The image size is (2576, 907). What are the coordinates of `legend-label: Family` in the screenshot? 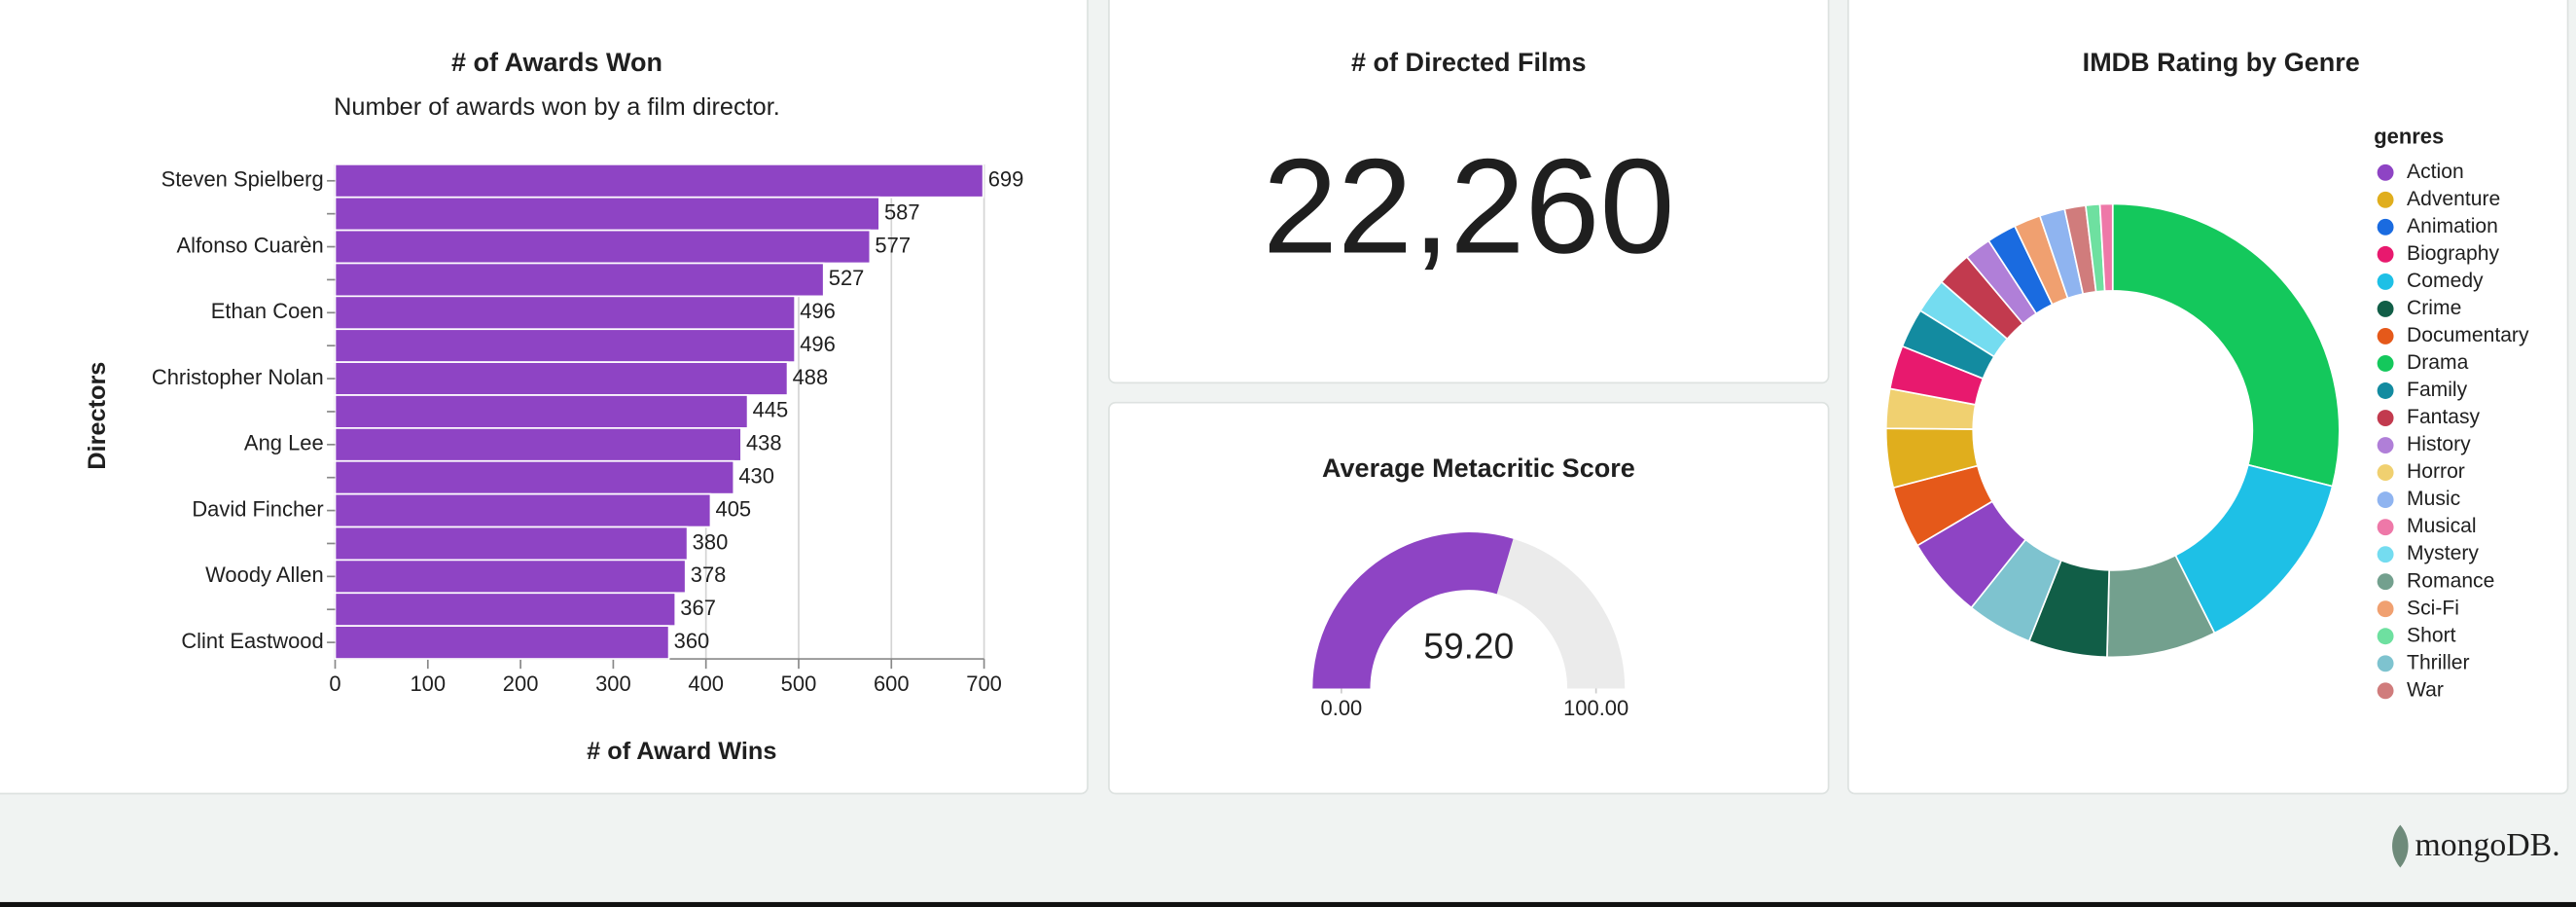 It's located at (2437, 390).